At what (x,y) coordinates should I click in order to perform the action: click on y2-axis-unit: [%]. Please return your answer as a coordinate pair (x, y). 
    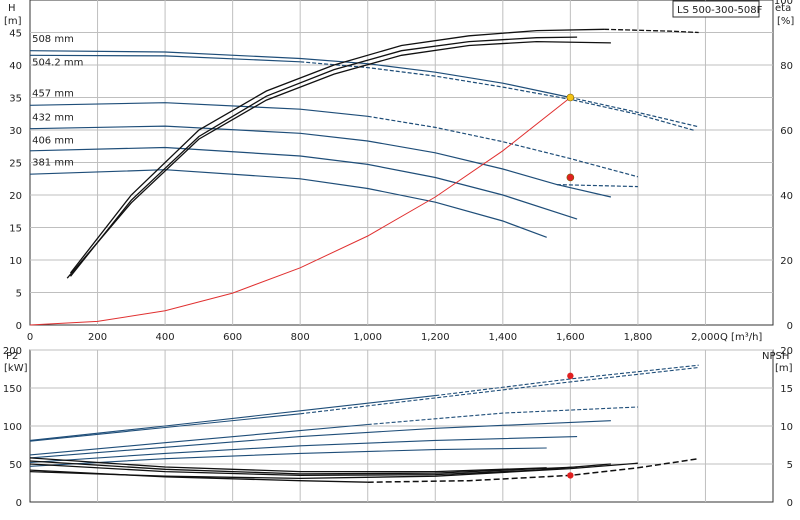
    Looking at the image, I should click on (785, 21).